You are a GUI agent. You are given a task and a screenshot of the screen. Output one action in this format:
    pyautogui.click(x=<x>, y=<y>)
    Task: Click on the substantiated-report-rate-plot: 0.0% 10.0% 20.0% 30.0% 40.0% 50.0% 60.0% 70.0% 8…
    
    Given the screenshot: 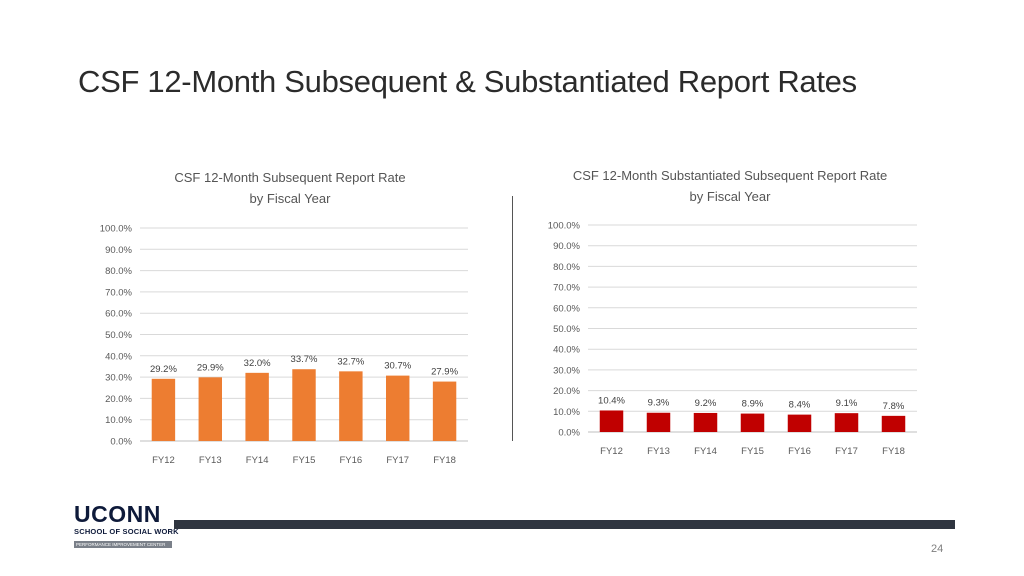 What is the action you would take?
    pyautogui.click(x=732, y=339)
    